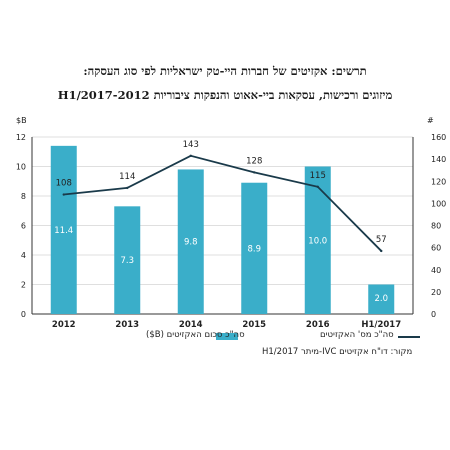 Image resolution: width=450 pixels, height=450 pixels. Describe the element at coordinates (23, 314) in the screenshot. I see `left-axis-tick-label: 0` at that location.